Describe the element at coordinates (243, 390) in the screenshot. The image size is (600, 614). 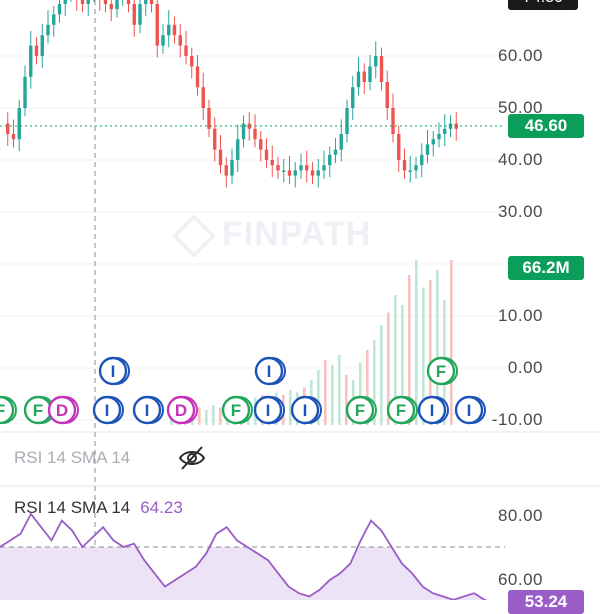
I see `event-markers: IIFFFDIIDFIIFFII` at that location.